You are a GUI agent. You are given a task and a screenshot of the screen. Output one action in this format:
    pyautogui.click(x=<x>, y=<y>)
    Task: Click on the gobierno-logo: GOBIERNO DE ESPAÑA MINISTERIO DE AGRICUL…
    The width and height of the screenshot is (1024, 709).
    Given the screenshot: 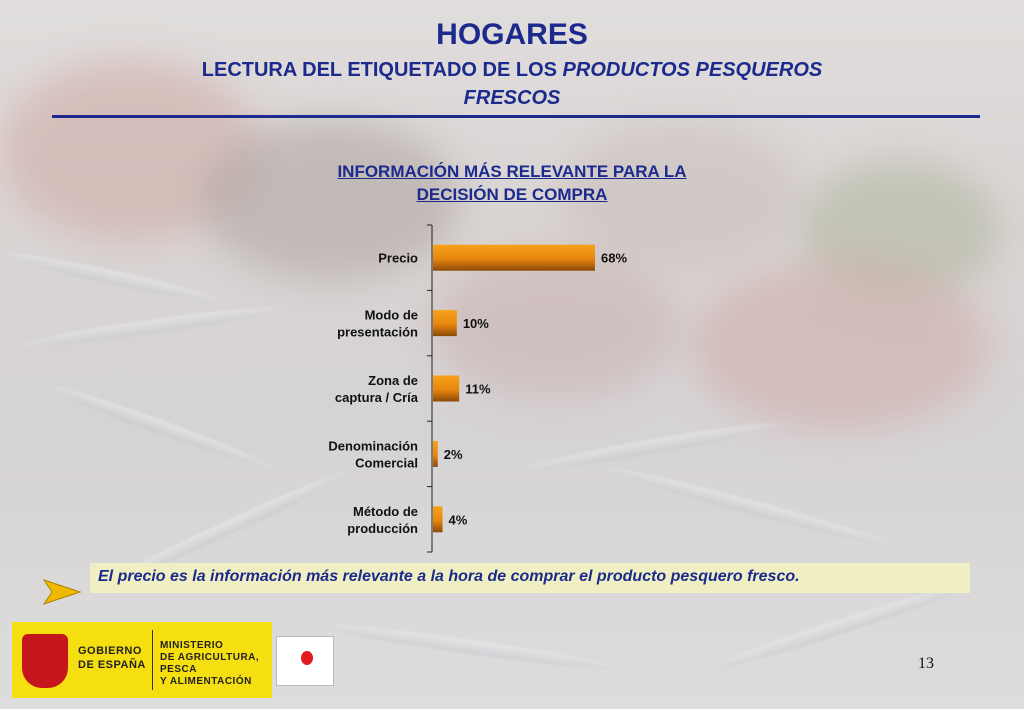 What is the action you would take?
    pyautogui.click(x=142, y=660)
    